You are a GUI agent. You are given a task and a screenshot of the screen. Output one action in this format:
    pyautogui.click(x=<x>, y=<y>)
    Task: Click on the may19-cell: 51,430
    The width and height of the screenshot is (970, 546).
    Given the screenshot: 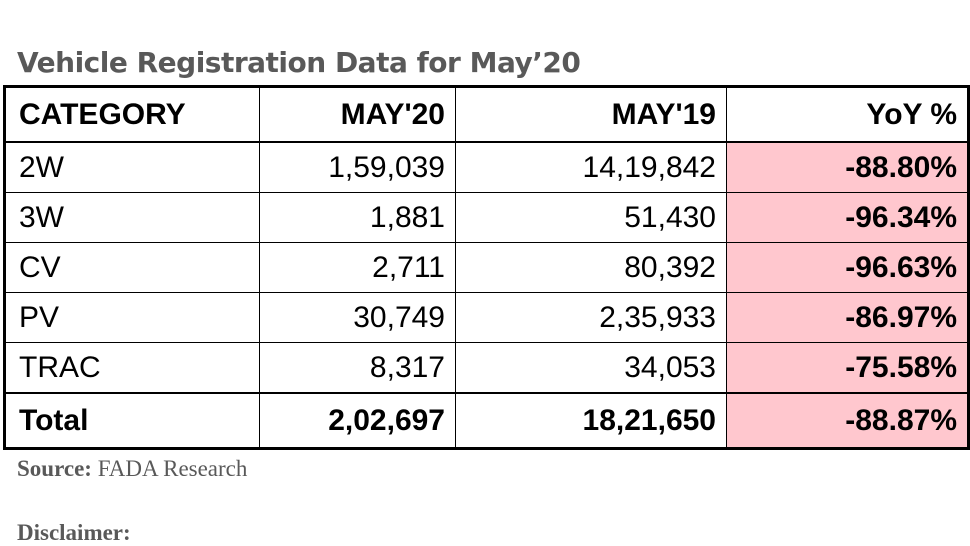 What is the action you would take?
    pyautogui.click(x=591, y=217)
    